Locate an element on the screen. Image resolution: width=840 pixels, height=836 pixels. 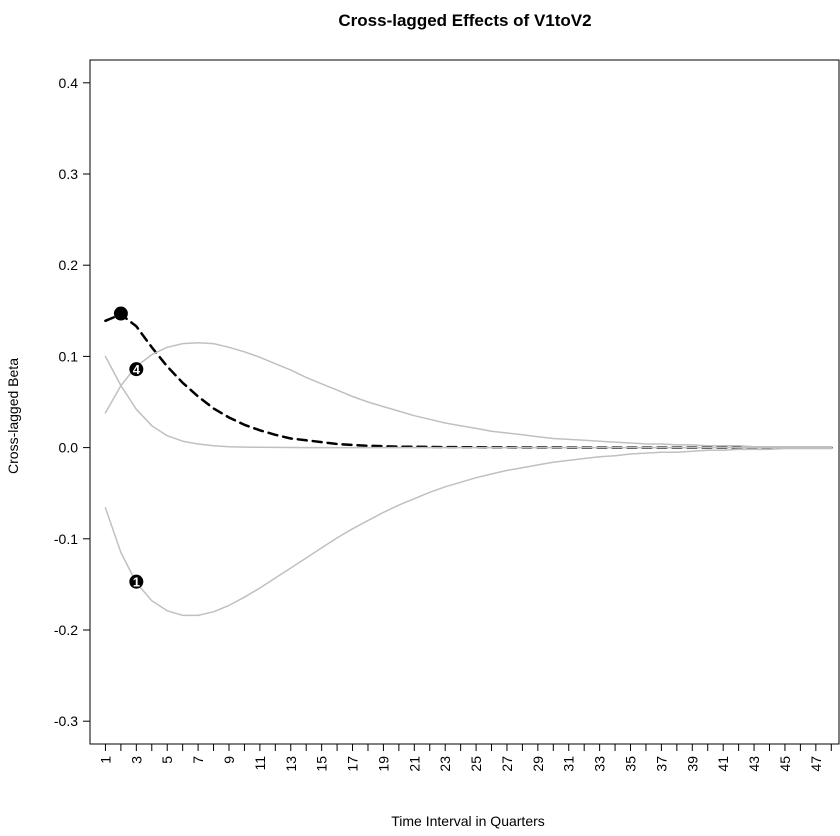
x-tick-label: 17 is located at coordinates (353, 764).